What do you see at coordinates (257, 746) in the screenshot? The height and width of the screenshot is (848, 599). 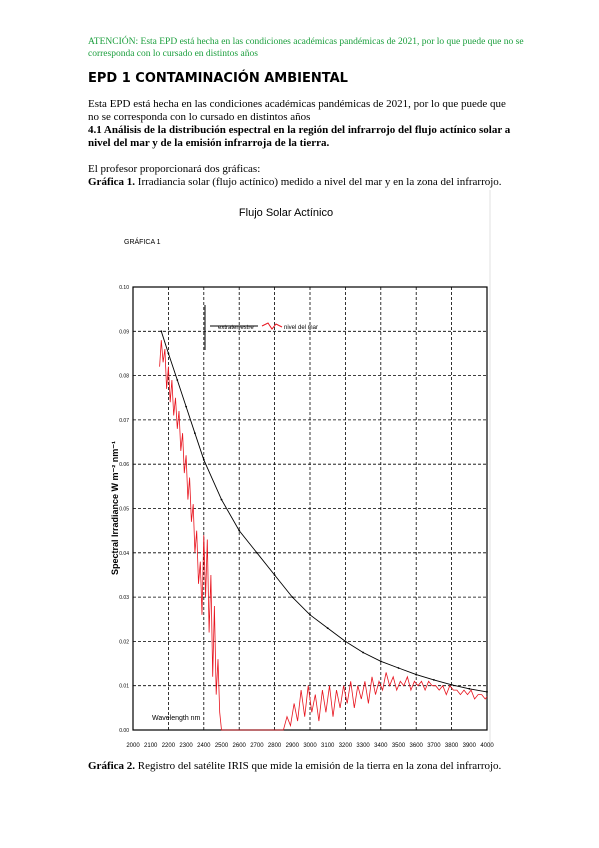 I see `x-tick-label: 2700` at bounding box center [257, 746].